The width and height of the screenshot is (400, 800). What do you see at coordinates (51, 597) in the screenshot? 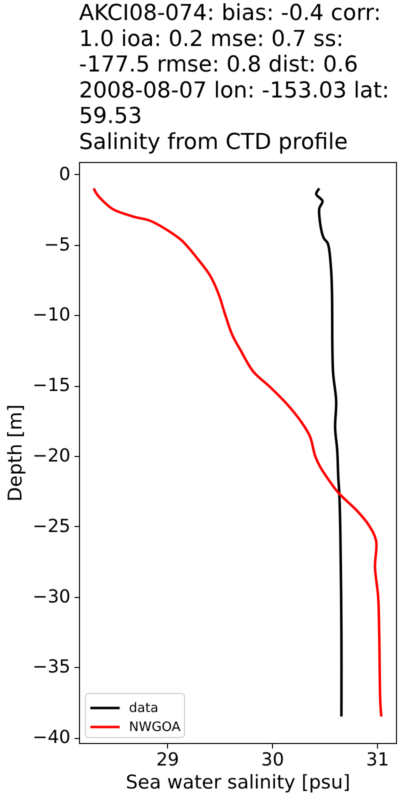
I see `y-tick-label: −30` at bounding box center [51, 597].